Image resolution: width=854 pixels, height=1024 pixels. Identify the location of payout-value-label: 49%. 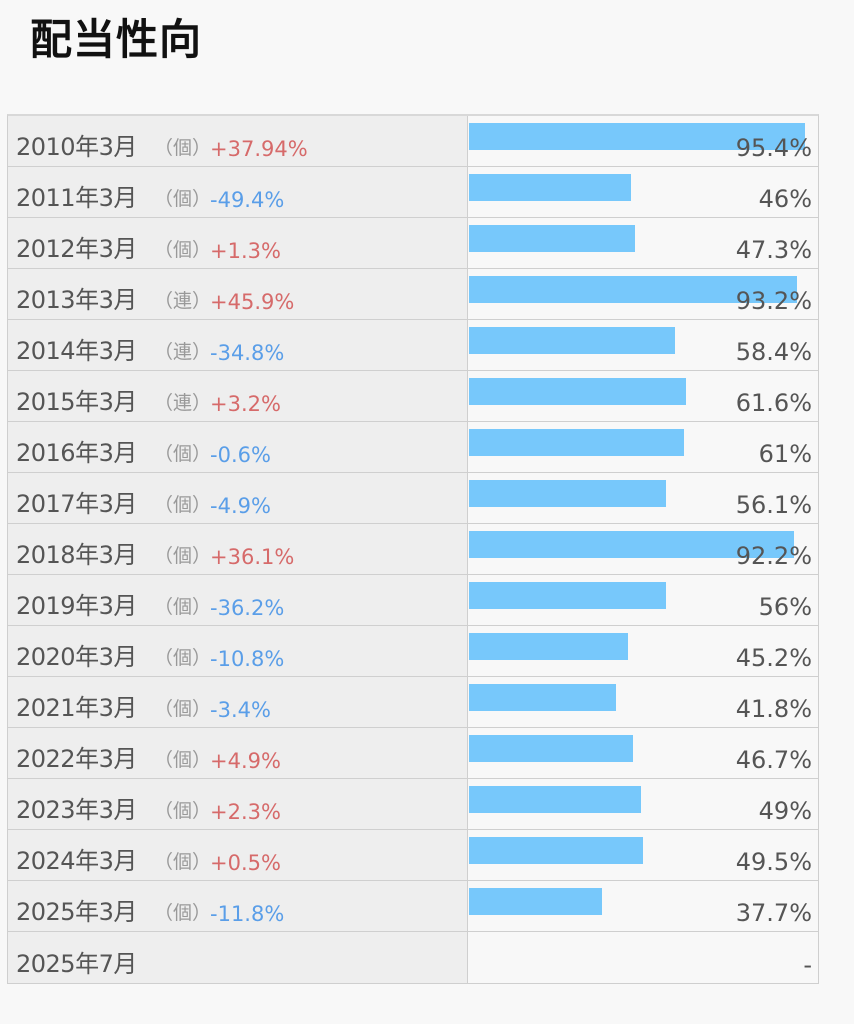
(785, 811).